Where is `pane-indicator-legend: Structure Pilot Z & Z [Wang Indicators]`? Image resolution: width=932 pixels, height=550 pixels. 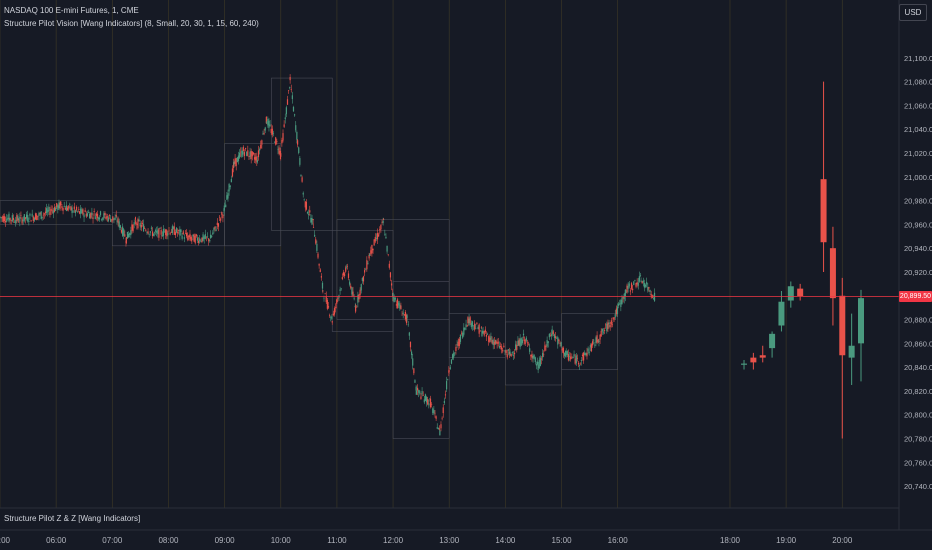
pane-indicator-legend: Structure Pilot Z & Z [Wang Indicators] is located at coordinates (72, 518).